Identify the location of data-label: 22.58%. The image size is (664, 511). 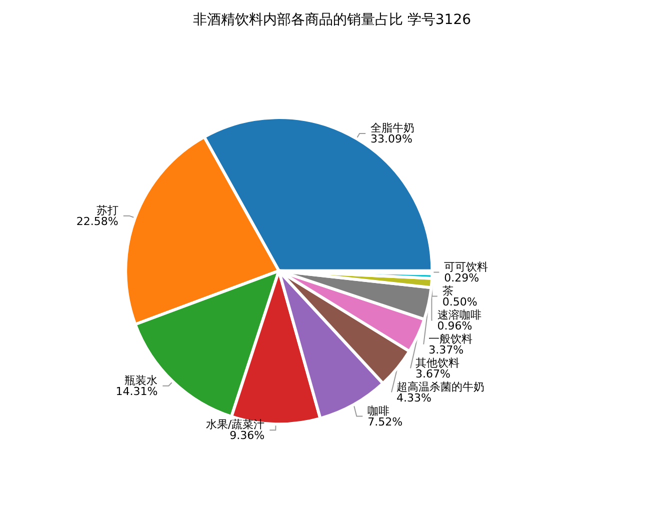
(97, 221).